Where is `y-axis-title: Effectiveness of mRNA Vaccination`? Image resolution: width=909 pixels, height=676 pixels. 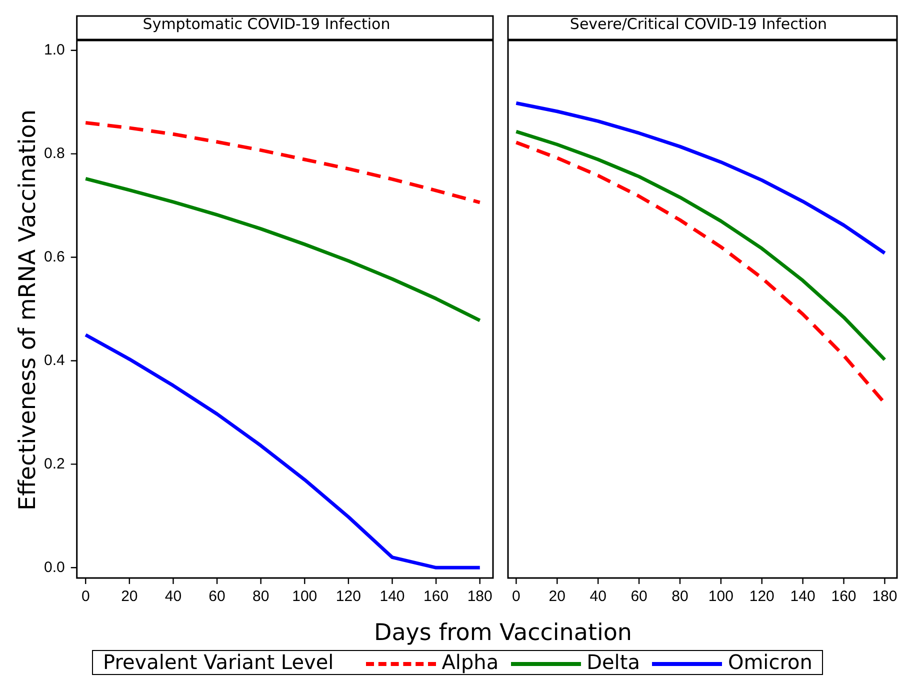
y-axis-title: Effectiveness of mRNA Vaccination is located at coordinates (28, 310).